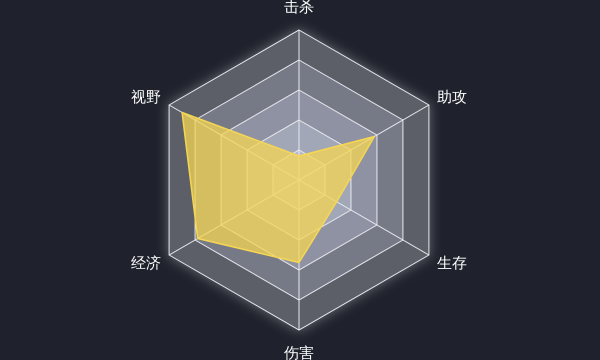 The image size is (600, 360). What do you see at coordinates (451, 263) in the screenshot?
I see `spoke-label: 生存` at bounding box center [451, 263].